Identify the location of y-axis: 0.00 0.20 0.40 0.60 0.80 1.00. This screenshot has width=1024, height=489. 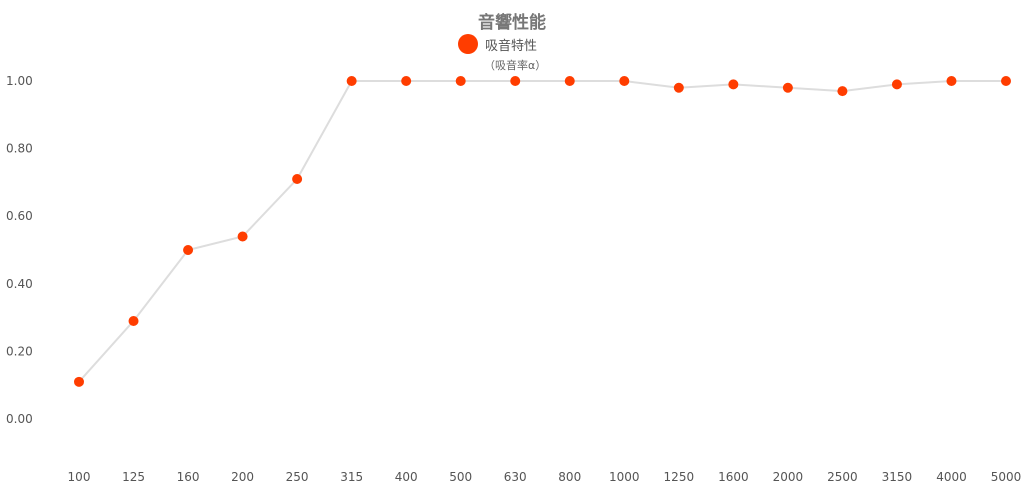
(19, 250).